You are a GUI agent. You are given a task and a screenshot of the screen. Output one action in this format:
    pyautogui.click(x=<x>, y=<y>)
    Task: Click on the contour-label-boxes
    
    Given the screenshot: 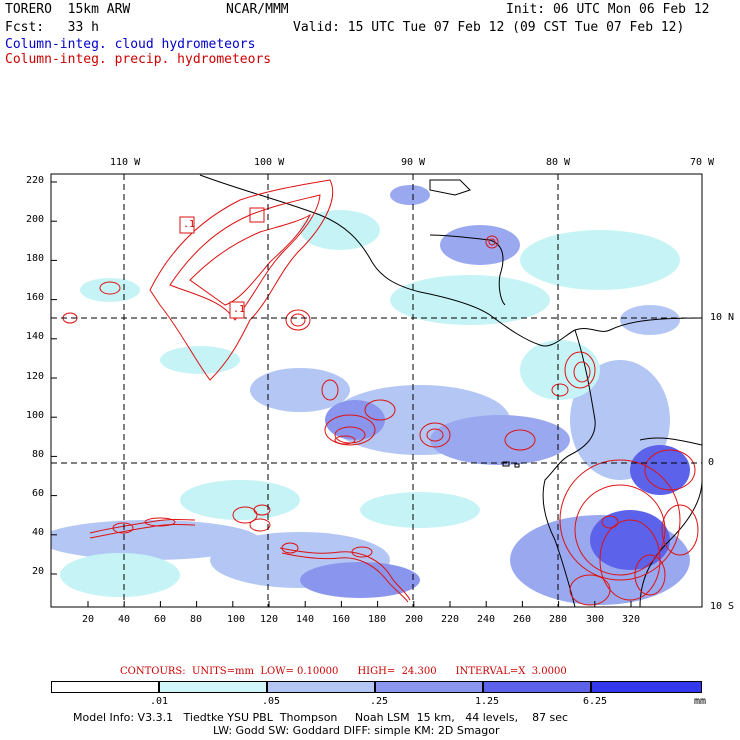 What is the action you would take?
    pyautogui.click(x=222, y=263)
    